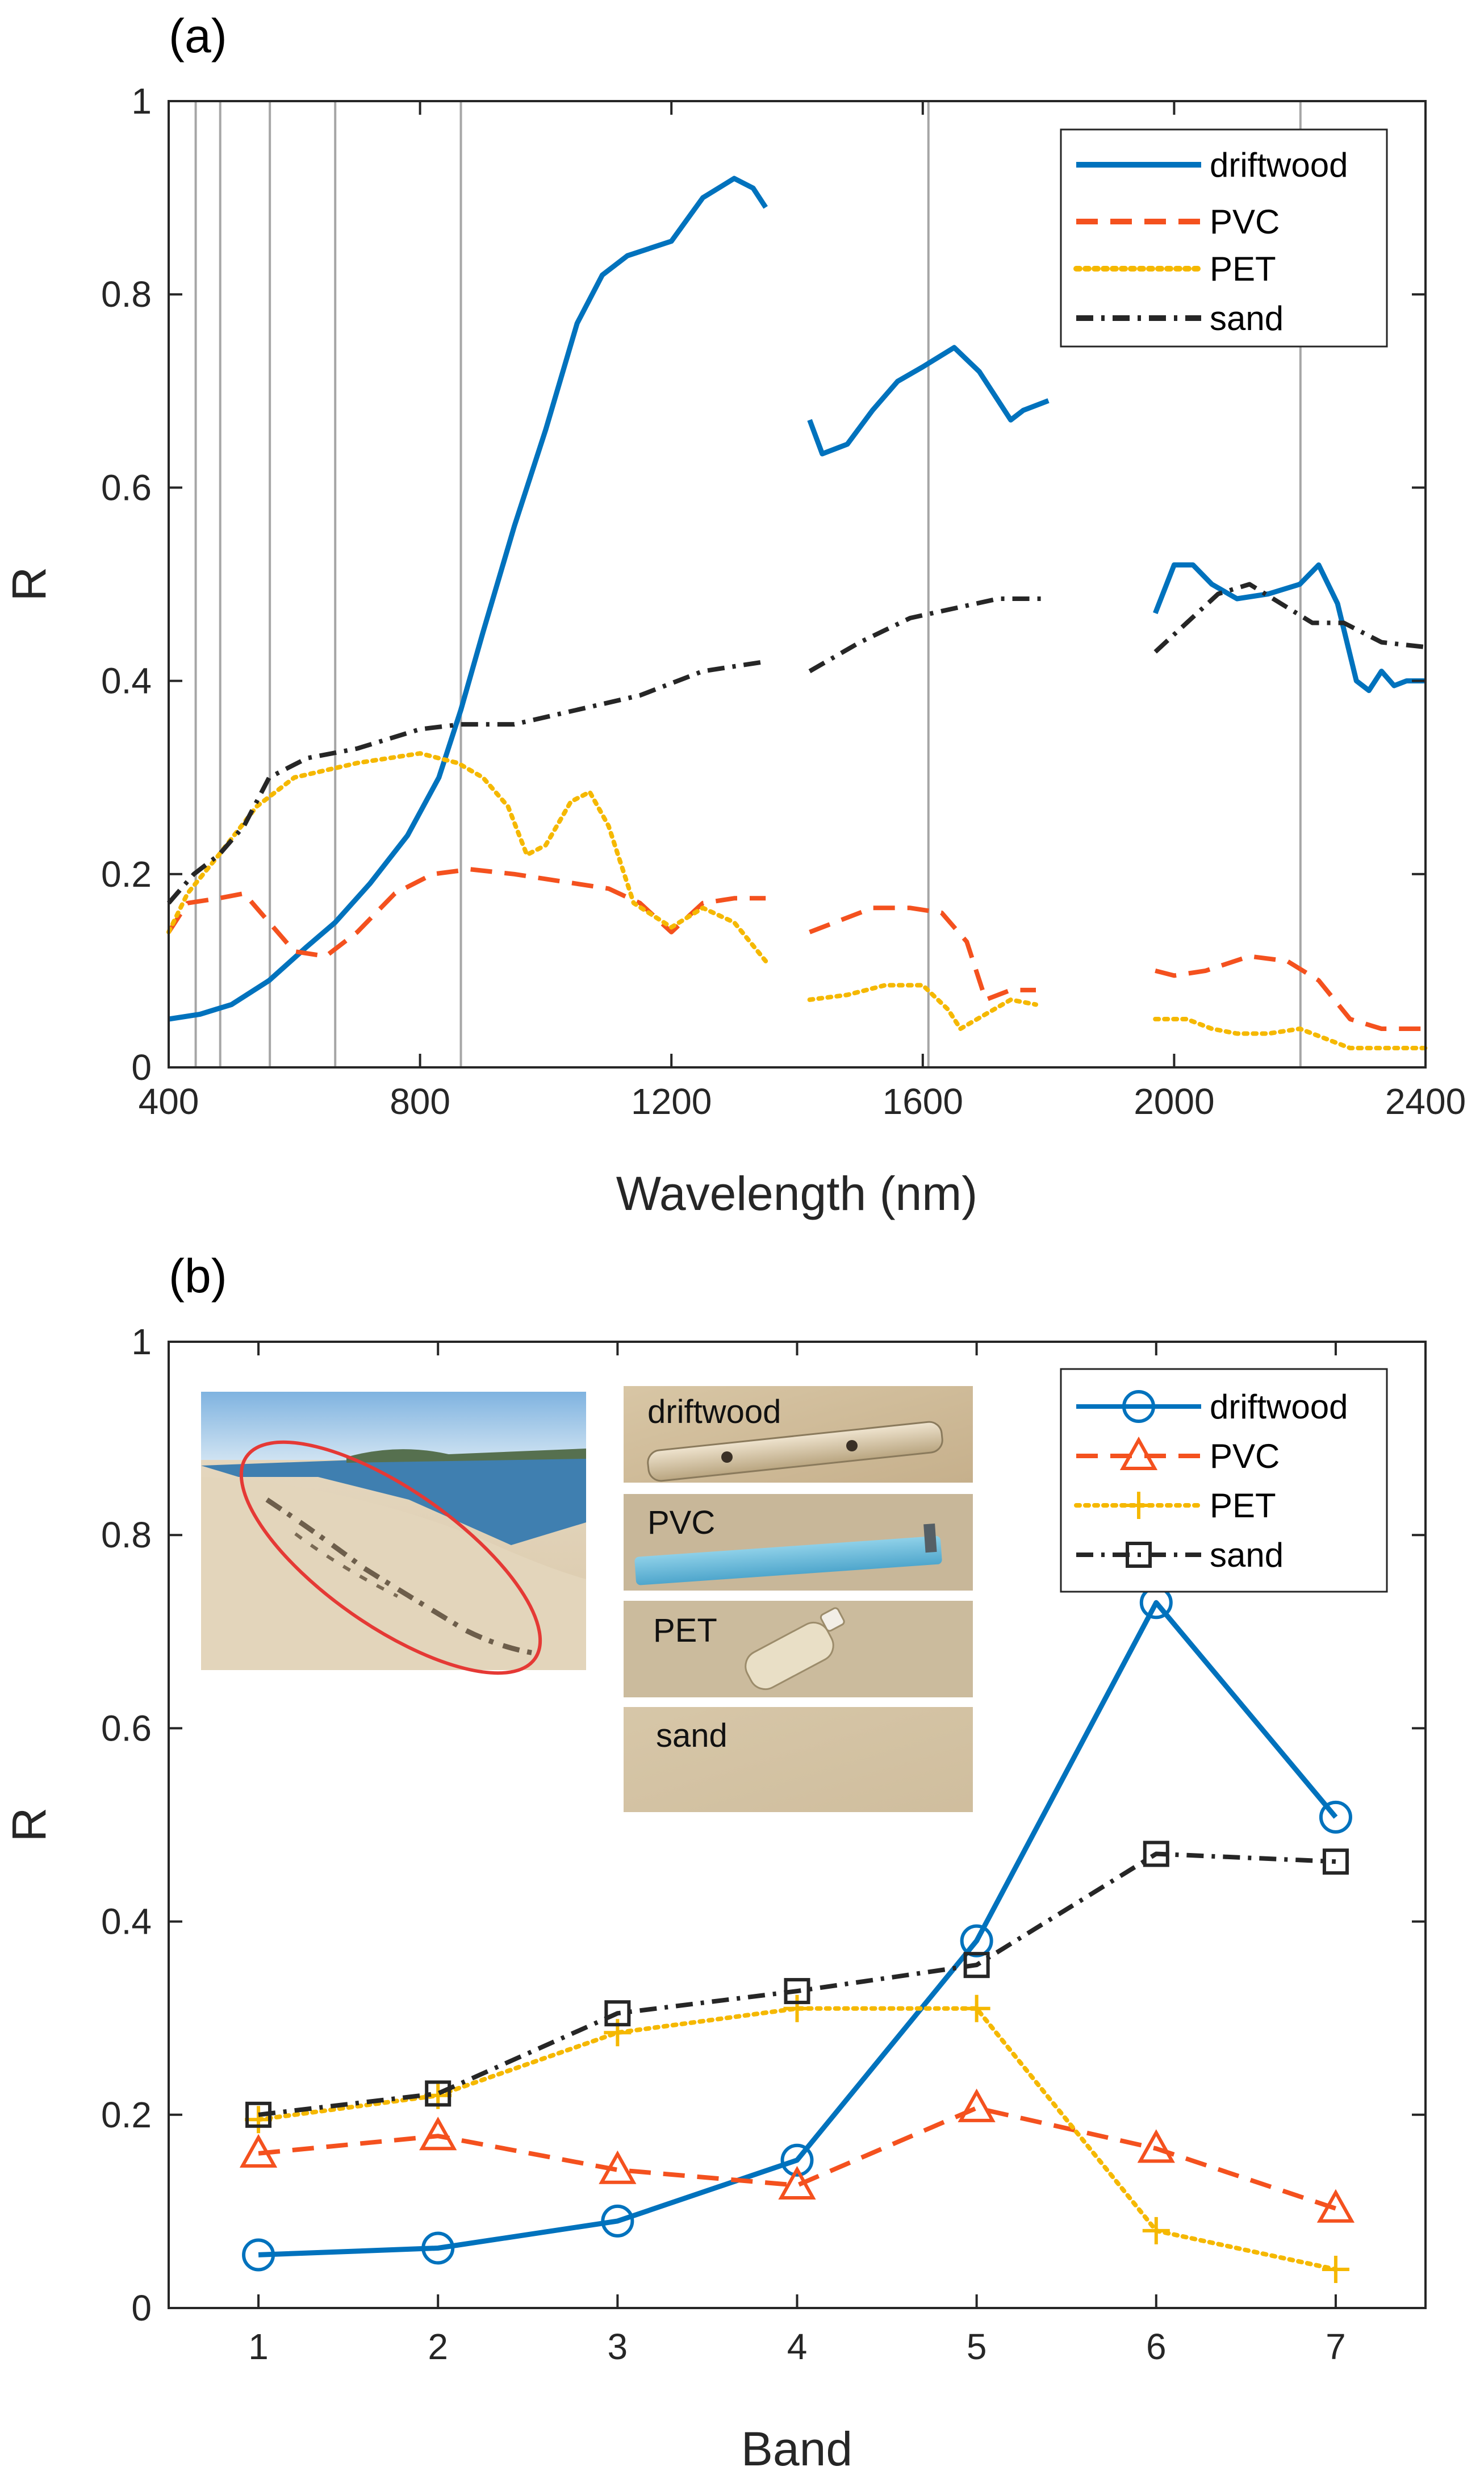 The image size is (1484, 2479). Describe the element at coordinates (1247, 318) in the screenshot. I see `legend-a-sand-label: sand` at that location.